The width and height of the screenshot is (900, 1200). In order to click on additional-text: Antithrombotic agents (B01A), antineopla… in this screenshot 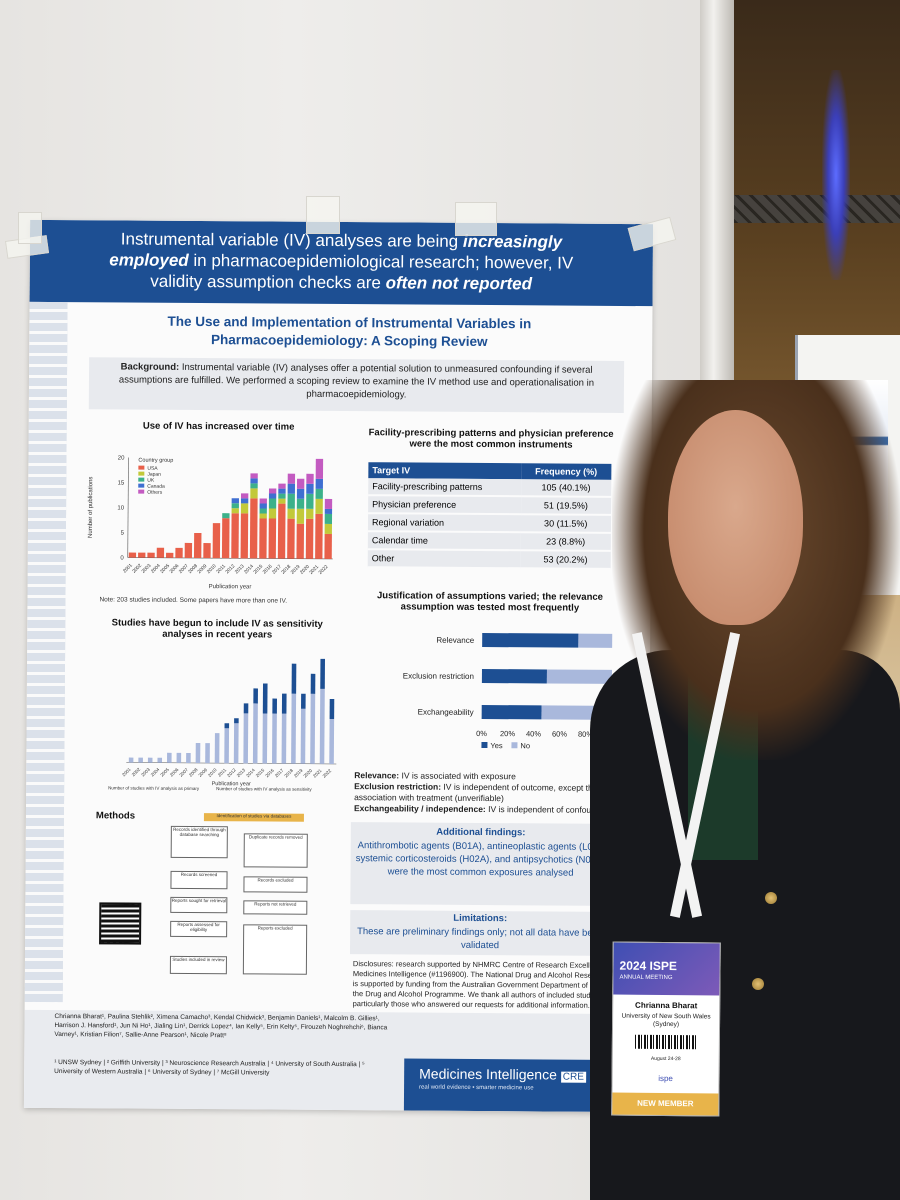, I will do `click(480, 859)`.